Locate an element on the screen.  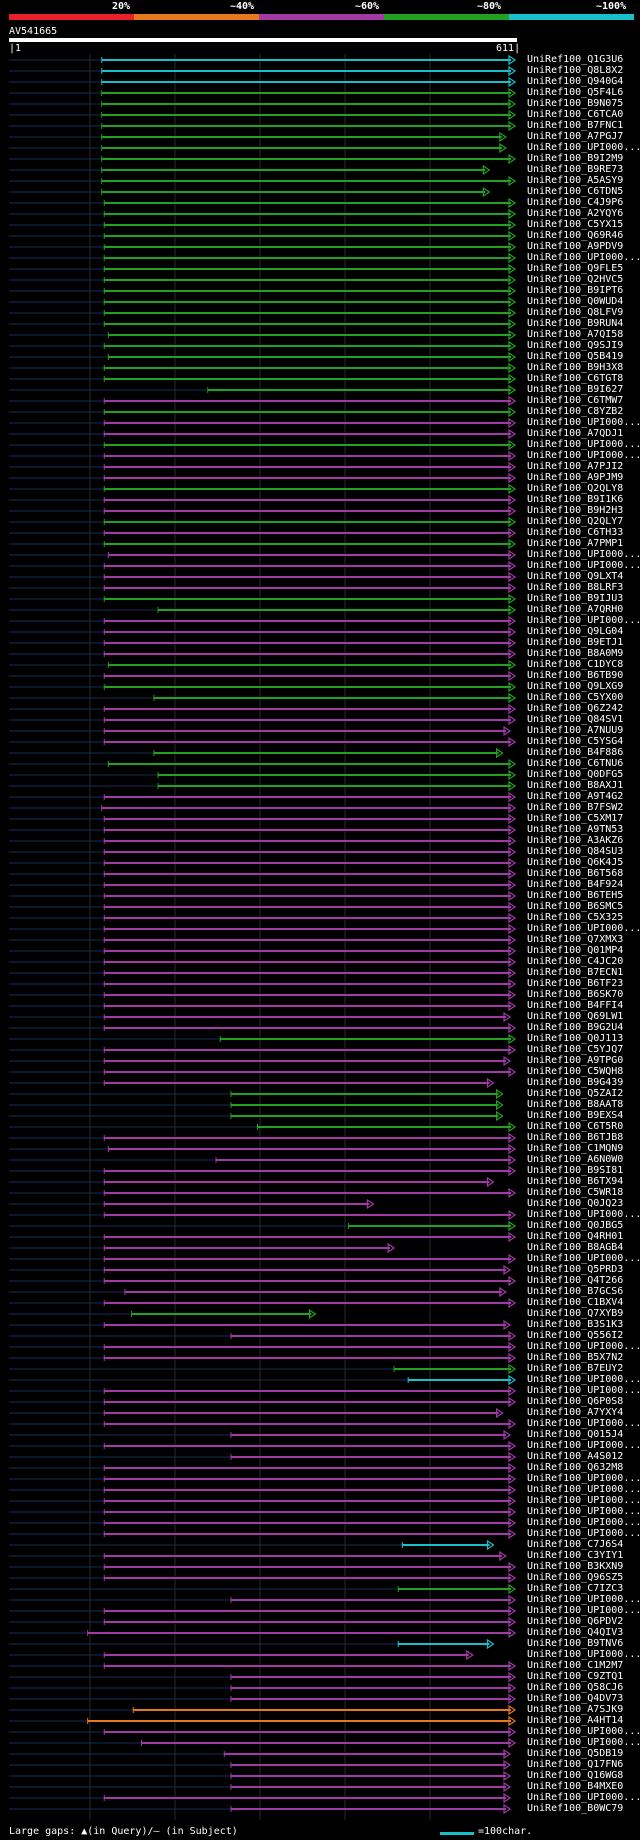
hit-label: UniRef100_B0WC79 is located at coordinates (575, 1808).